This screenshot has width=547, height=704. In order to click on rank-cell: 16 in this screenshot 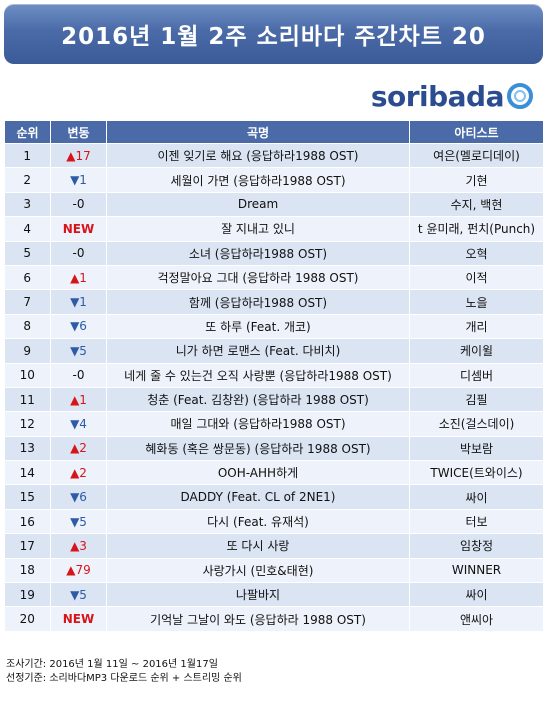, I will do `click(27, 522)`.